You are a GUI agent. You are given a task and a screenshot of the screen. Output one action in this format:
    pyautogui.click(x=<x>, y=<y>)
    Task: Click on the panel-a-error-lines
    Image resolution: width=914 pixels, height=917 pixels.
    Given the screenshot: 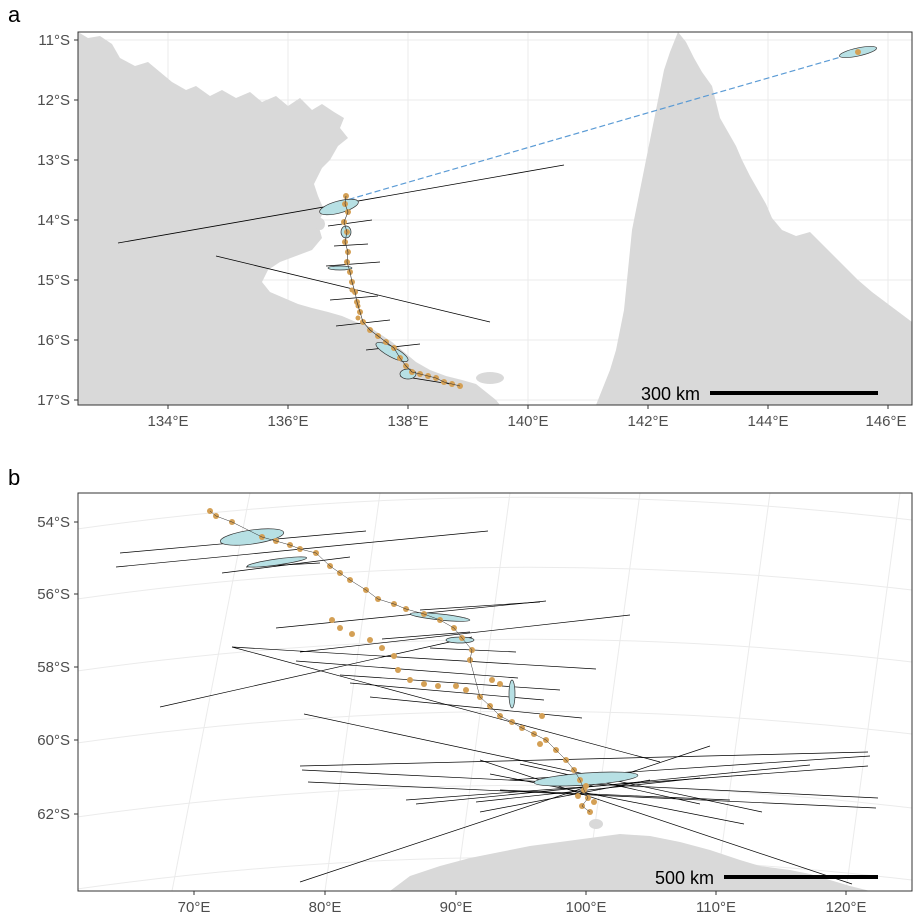 What is the action you would take?
    pyautogui.click(x=341, y=274)
    